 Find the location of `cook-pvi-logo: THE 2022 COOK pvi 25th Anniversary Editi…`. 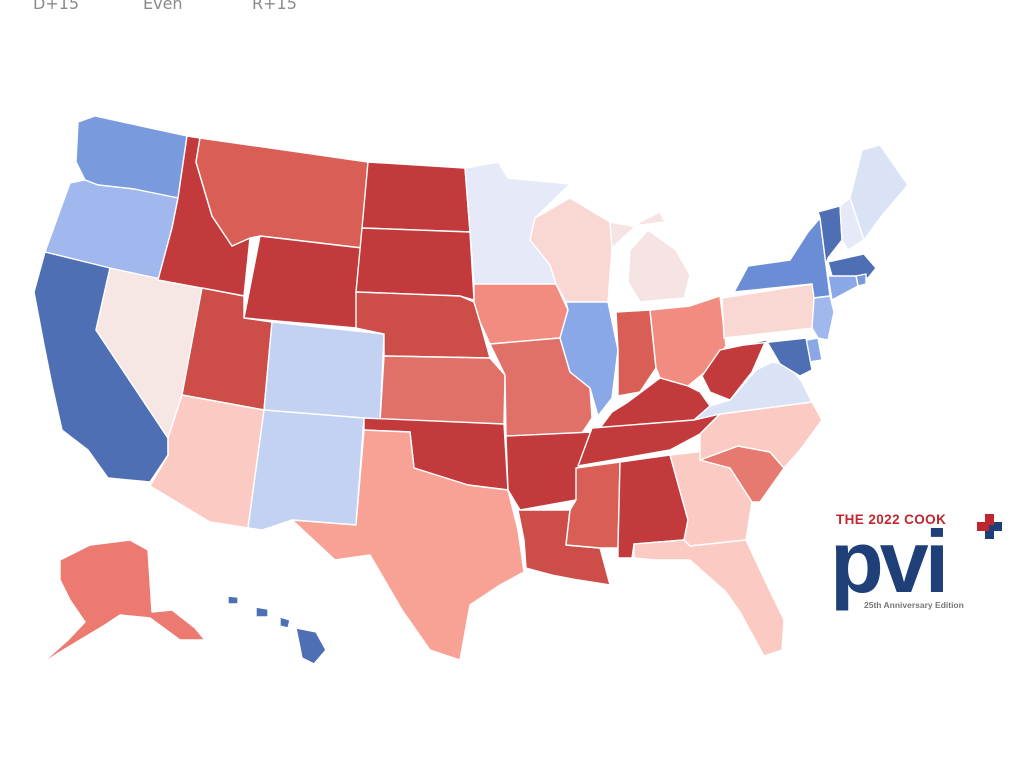

cook-pvi-logo: THE 2022 COOK pvi 25th Anniversary Editi… is located at coordinates (919, 565).